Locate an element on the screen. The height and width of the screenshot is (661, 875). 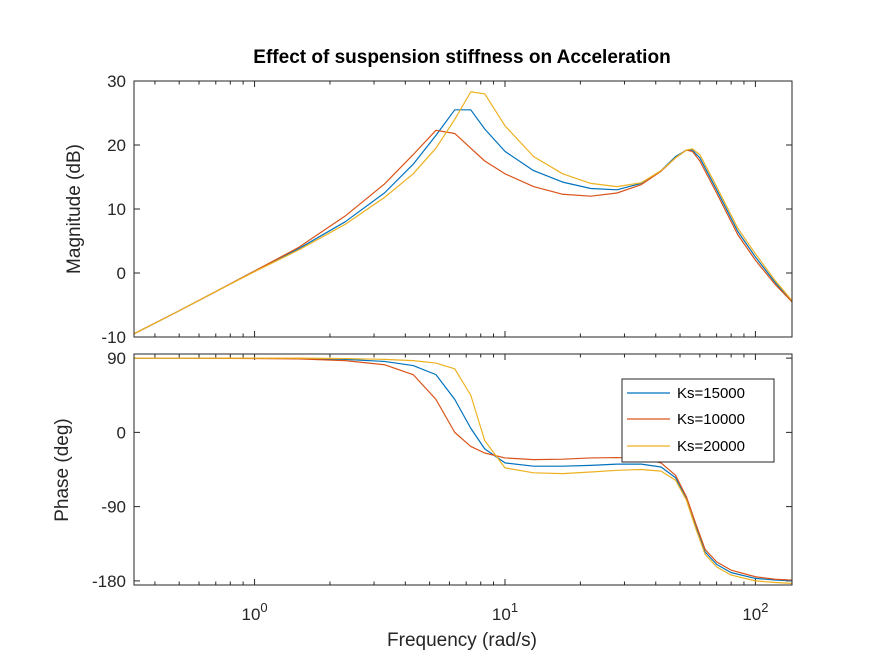
x-tick-label: 10² is located at coordinates (755, 612).